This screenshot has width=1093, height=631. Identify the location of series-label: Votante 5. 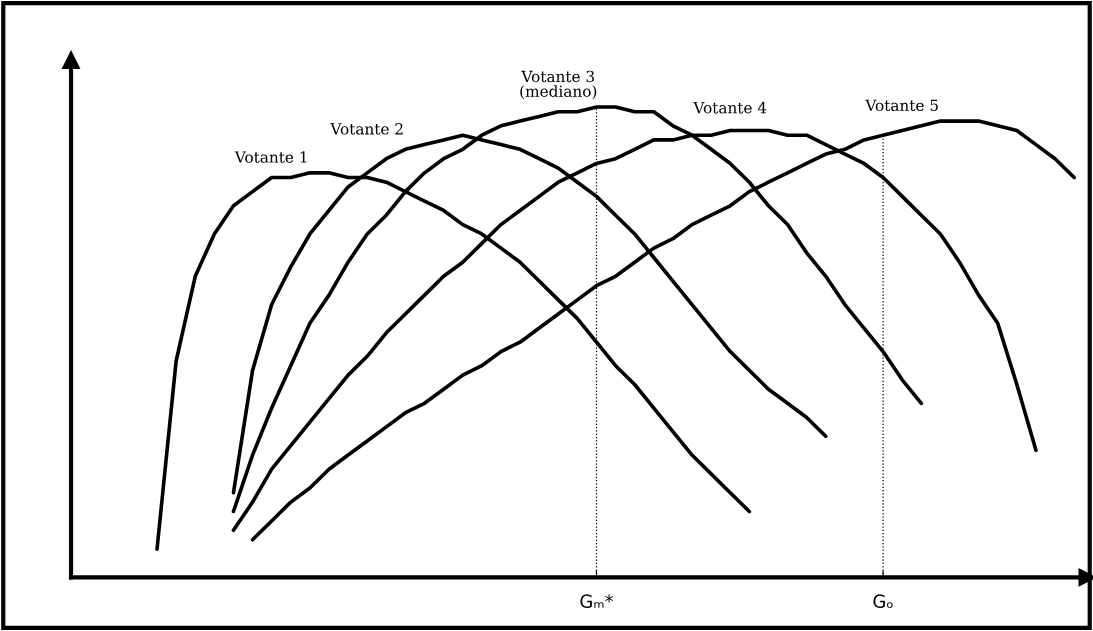
(901, 105).